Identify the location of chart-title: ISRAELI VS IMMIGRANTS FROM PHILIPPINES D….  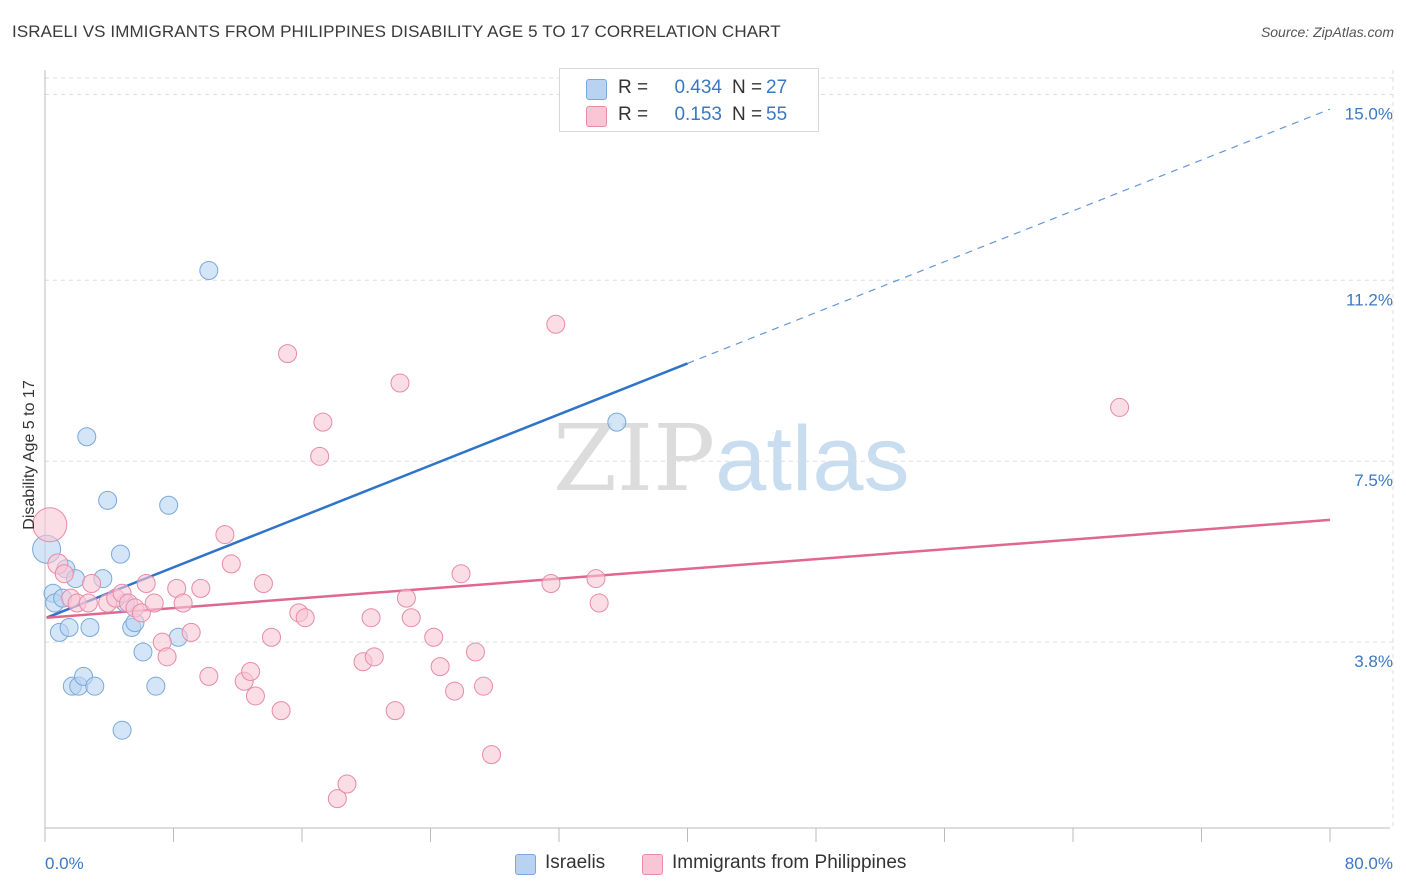
(396, 31).